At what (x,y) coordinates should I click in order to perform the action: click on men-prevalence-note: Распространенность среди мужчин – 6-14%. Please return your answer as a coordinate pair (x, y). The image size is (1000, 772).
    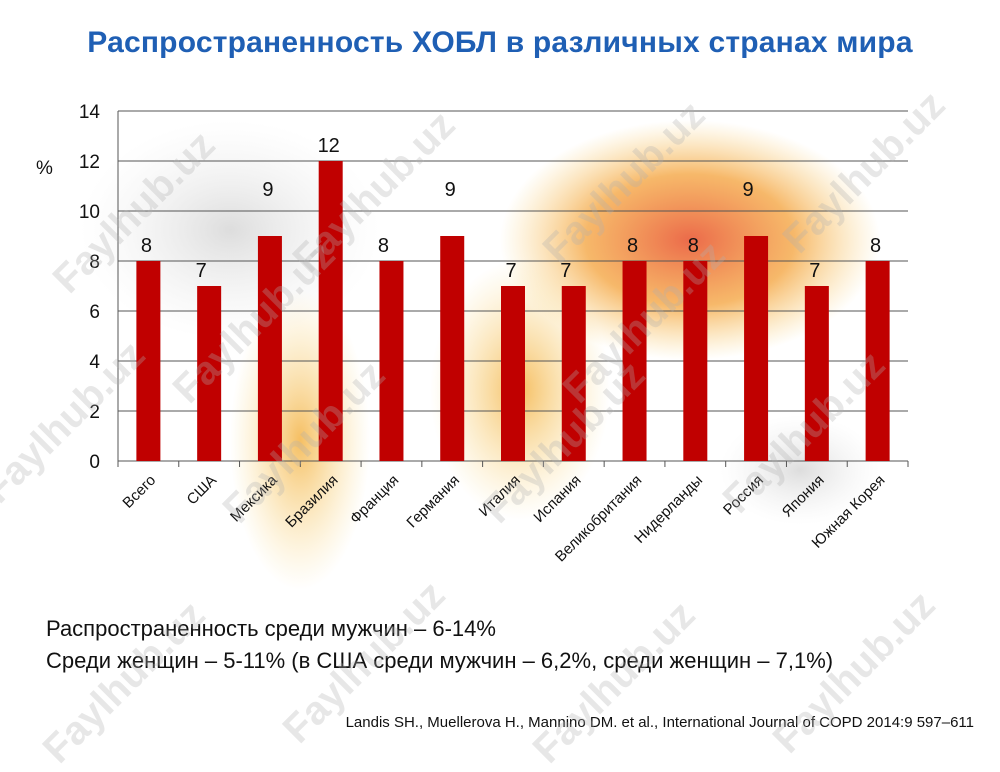
    Looking at the image, I should click on (271, 628).